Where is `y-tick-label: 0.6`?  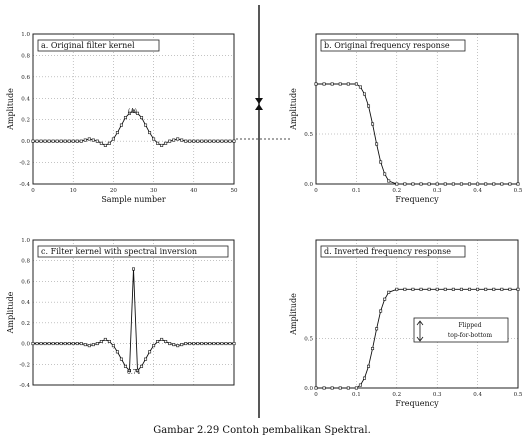 y-tick-label: 0.6 is located at coordinates (25, 282).